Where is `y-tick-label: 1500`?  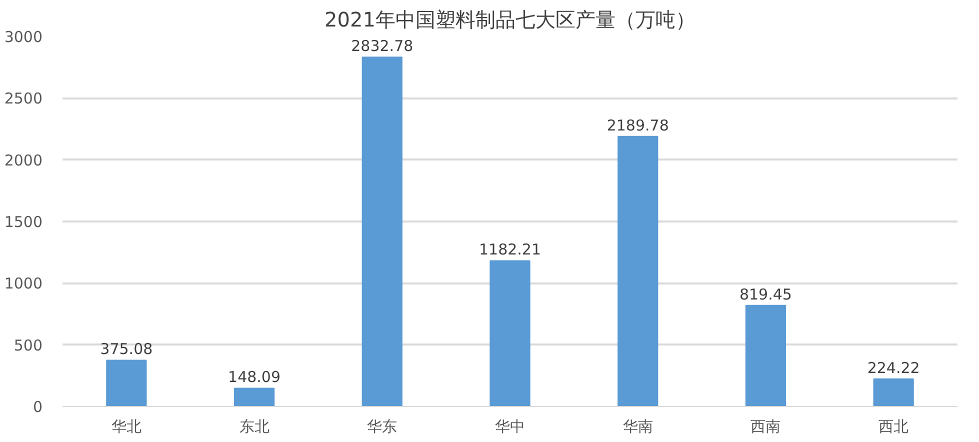
y-tick-label: 1500 is located at coordinates (23, 222).